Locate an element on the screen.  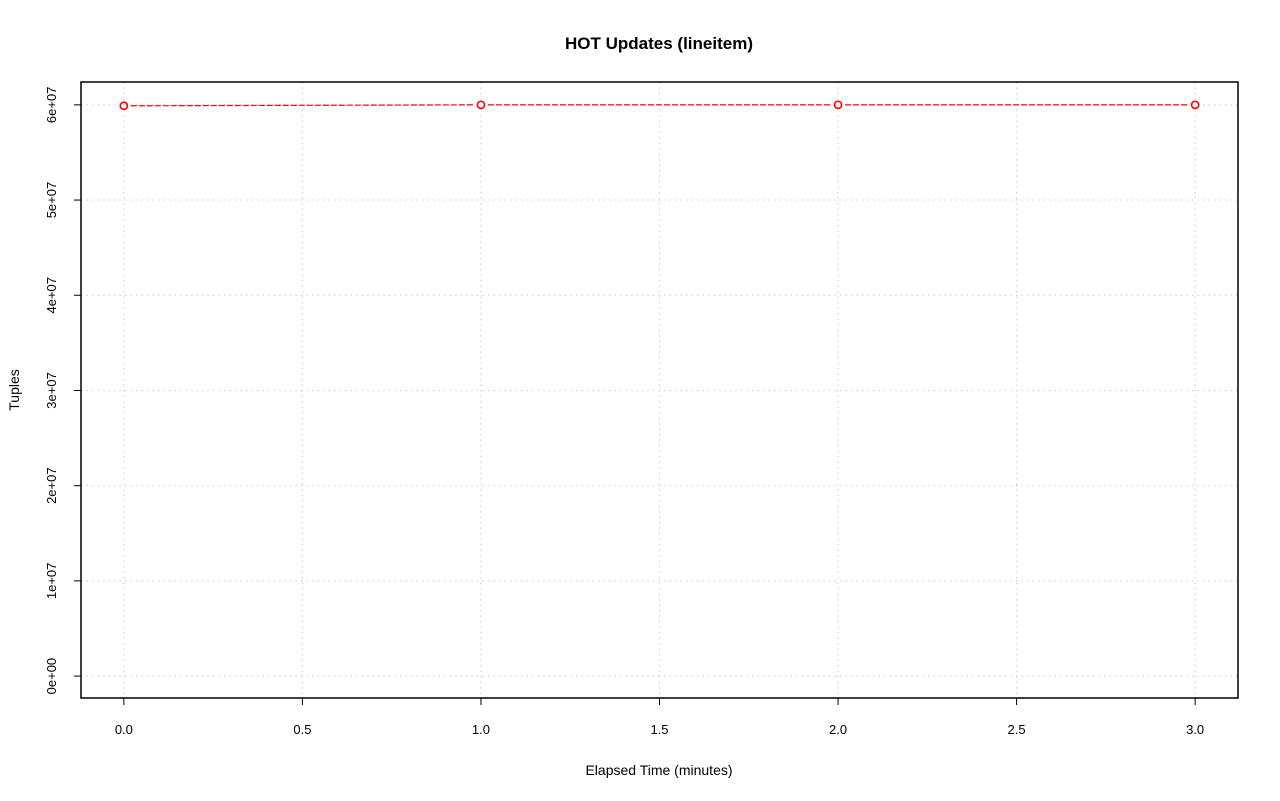
y-tick-label: 1e+07 is located at coordinates (51, 581).